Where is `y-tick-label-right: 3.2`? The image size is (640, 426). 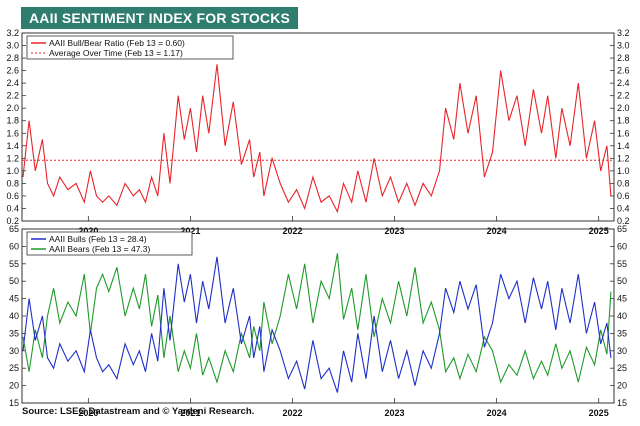 y-tick-label-right: 3.2 is located at coordinates (623, 33).